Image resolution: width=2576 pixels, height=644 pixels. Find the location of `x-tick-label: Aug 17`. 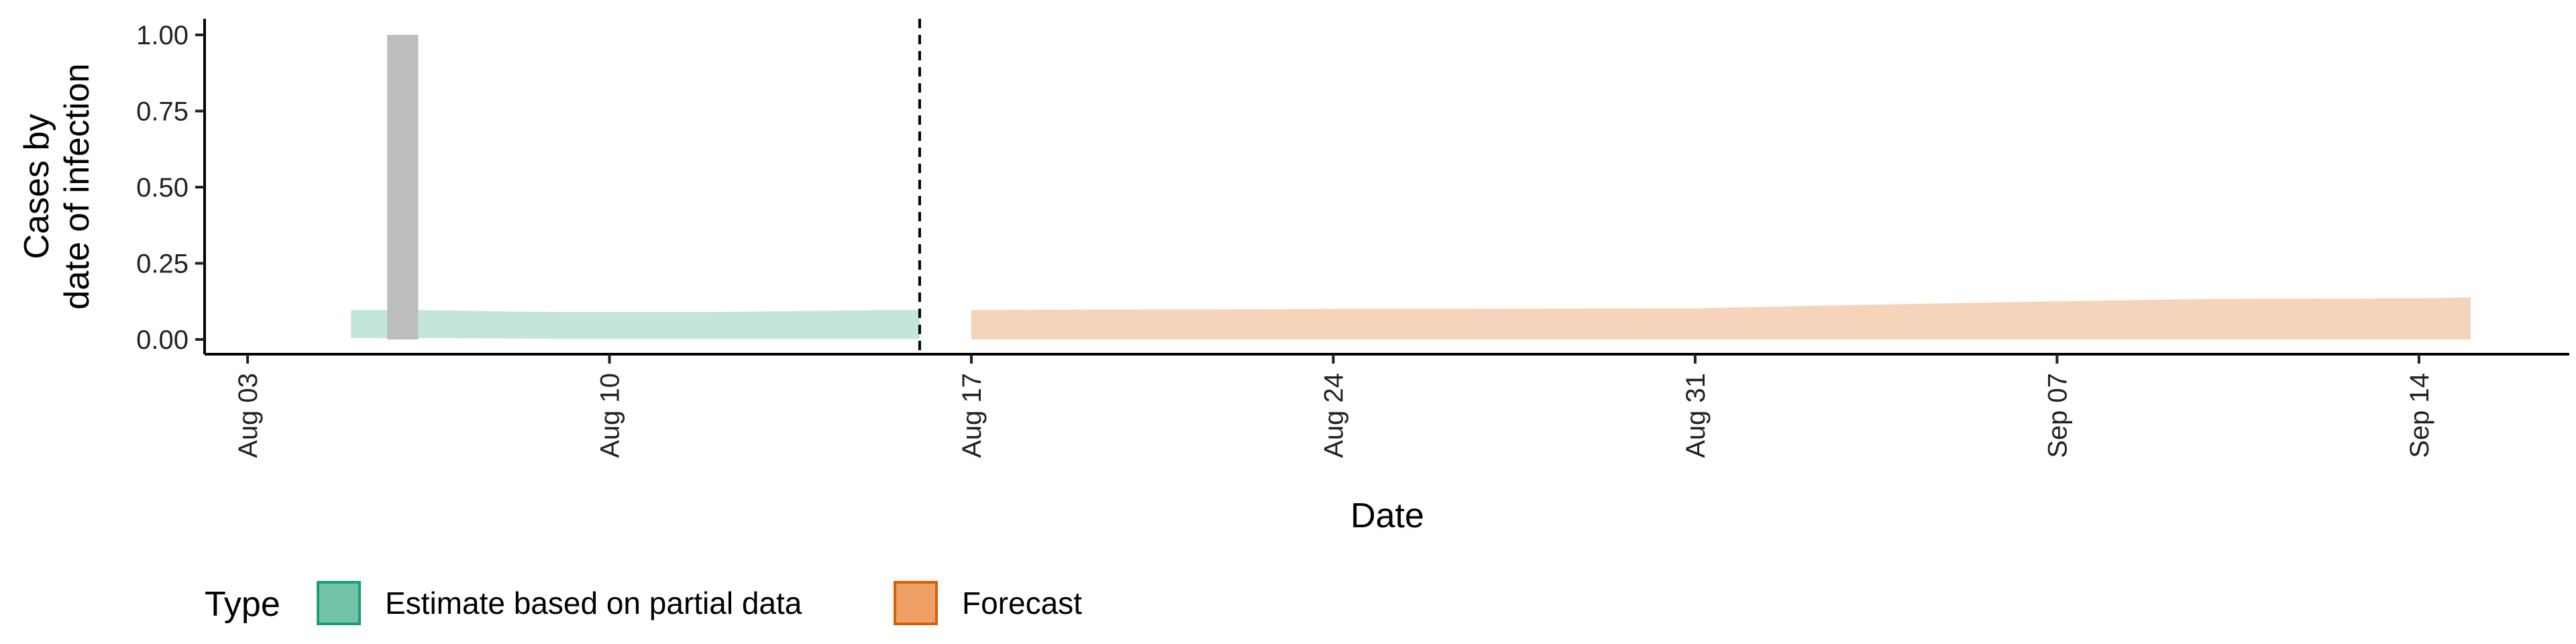

x-tick-label: Aug 17 is located at coordinates (972, 415).